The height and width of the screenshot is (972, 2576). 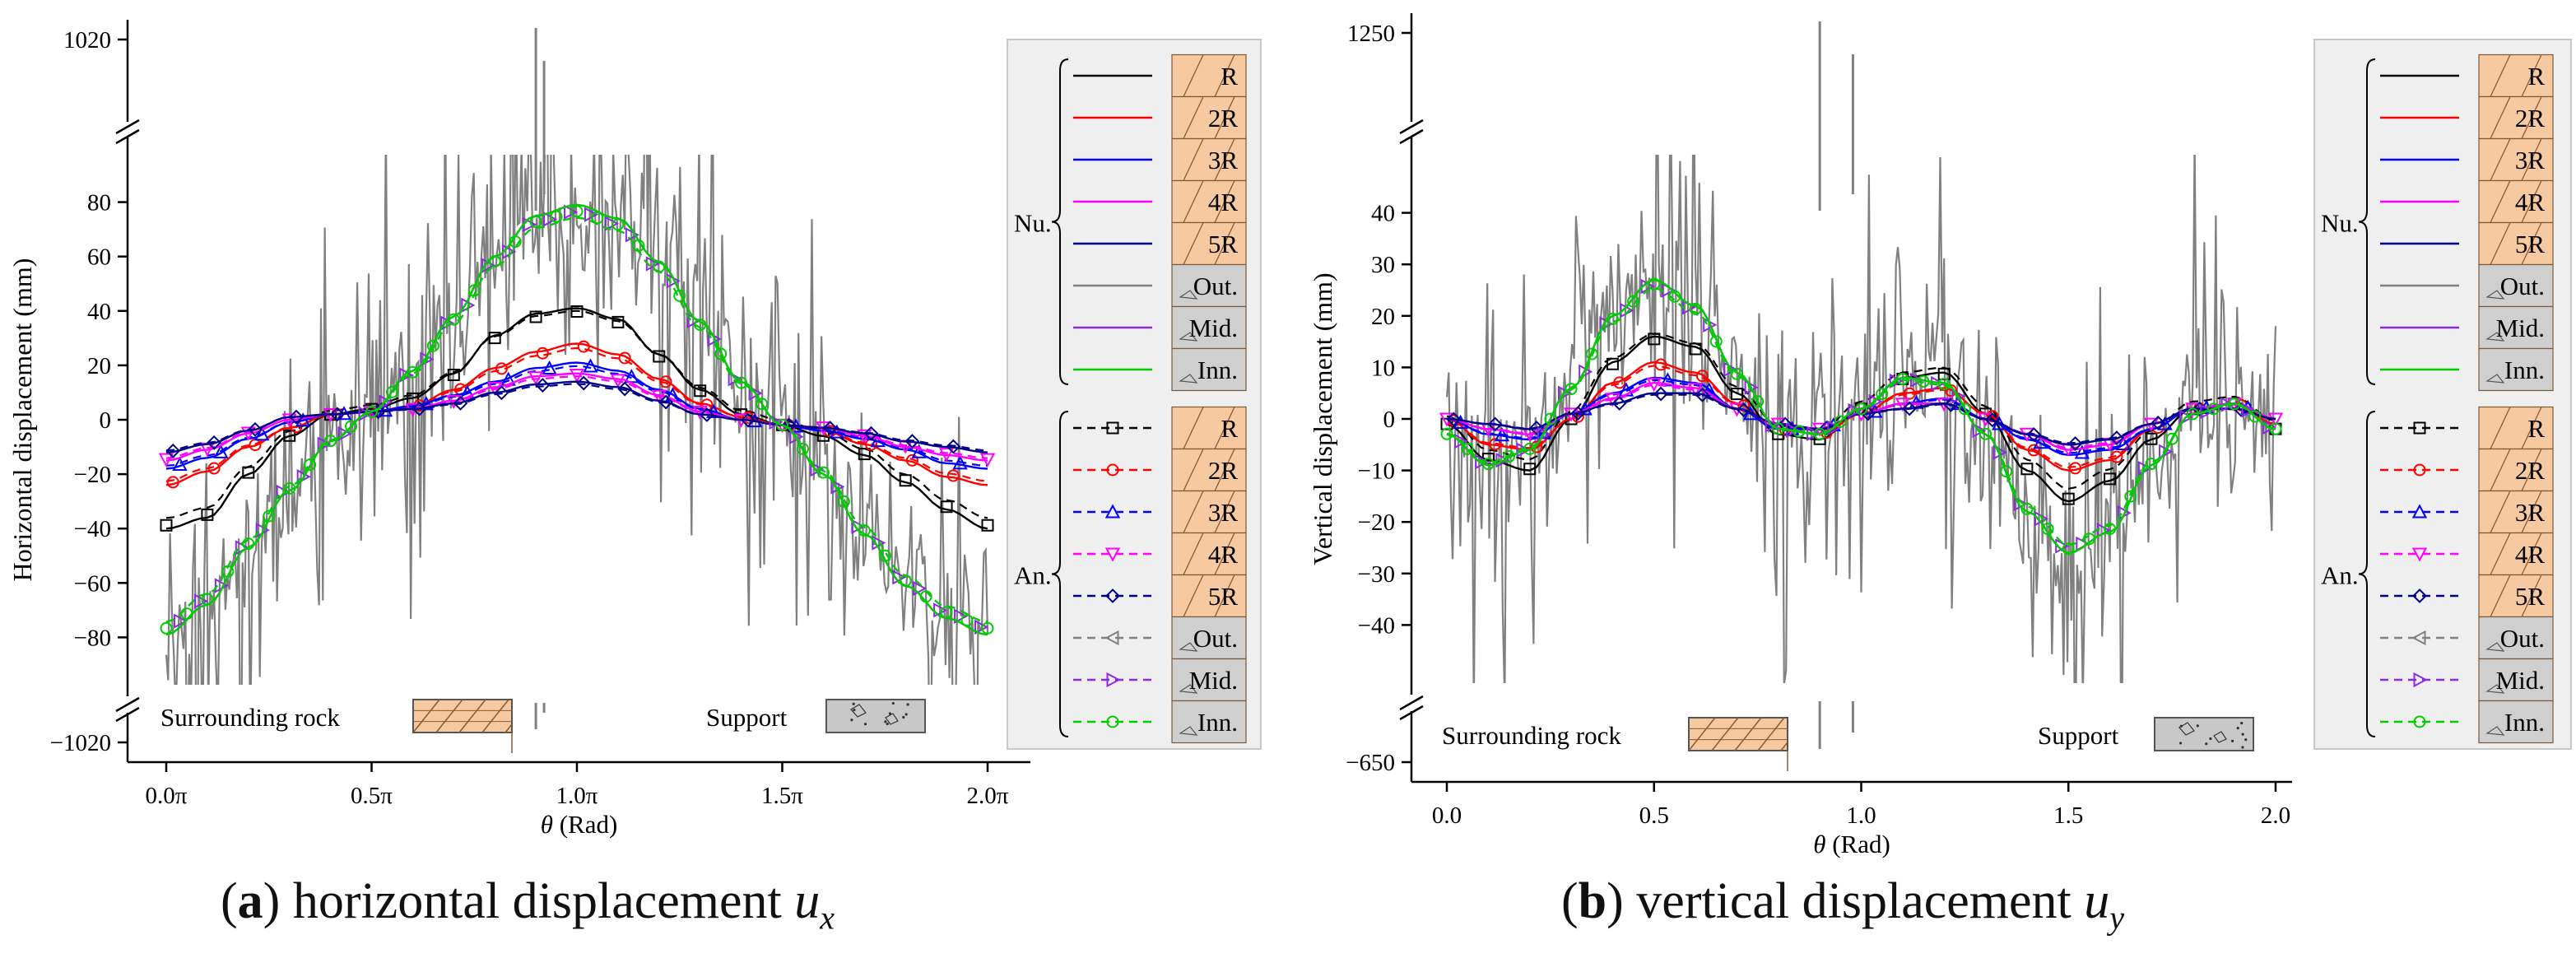 I want to click on support-swatch, so click(x=875, y=716).